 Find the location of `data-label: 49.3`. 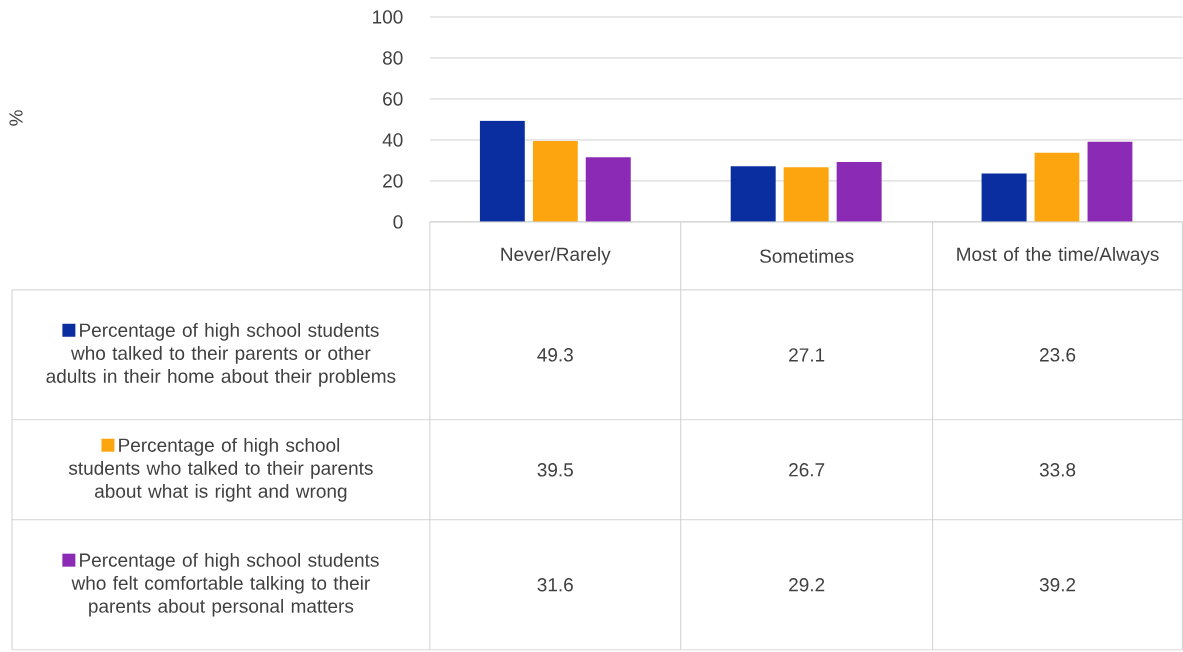

data-label: 49.3 is located at coordinates (555, 355).